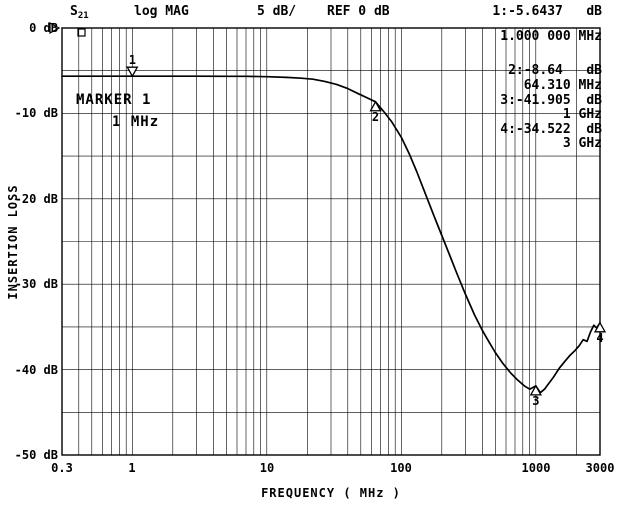  Describe the element at coordinates (83, 16) in the screenshot. I see `s-param-subscript: 21` at that location.